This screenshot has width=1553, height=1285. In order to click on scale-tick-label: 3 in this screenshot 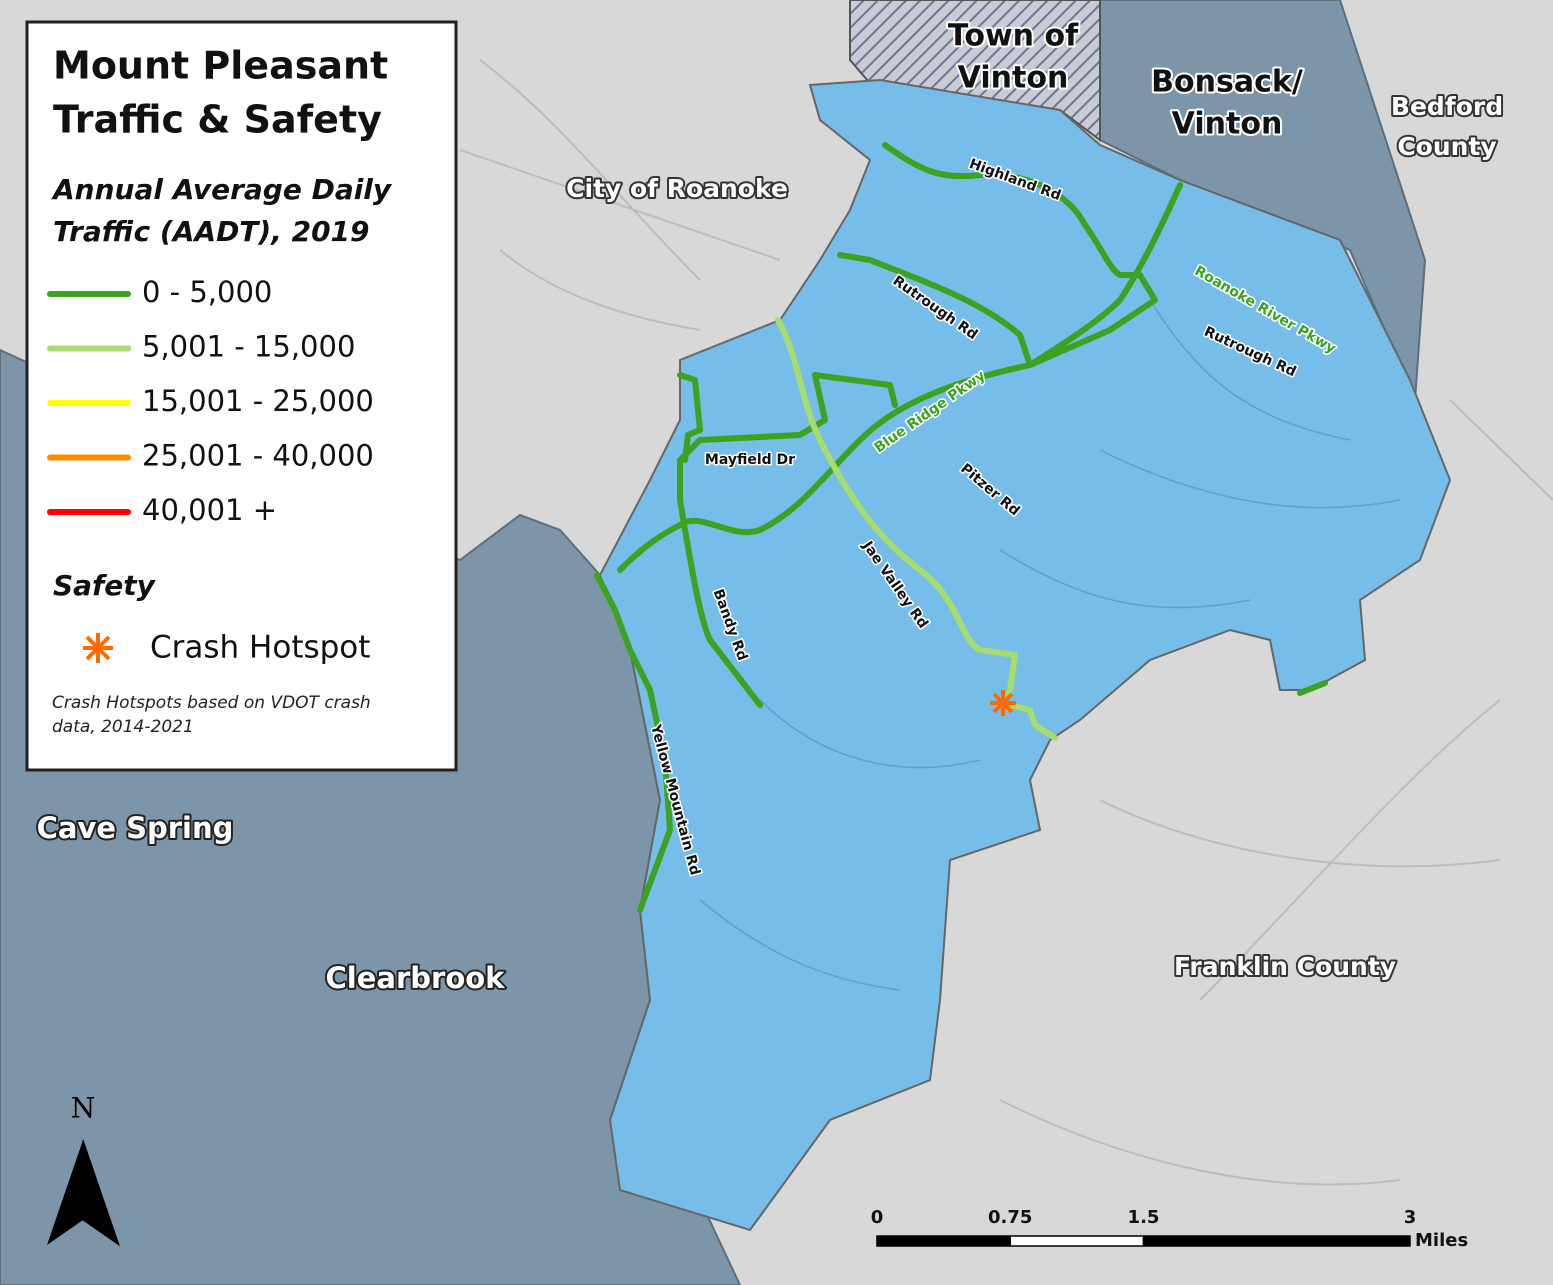, I will do `click(1410, 1217)`.